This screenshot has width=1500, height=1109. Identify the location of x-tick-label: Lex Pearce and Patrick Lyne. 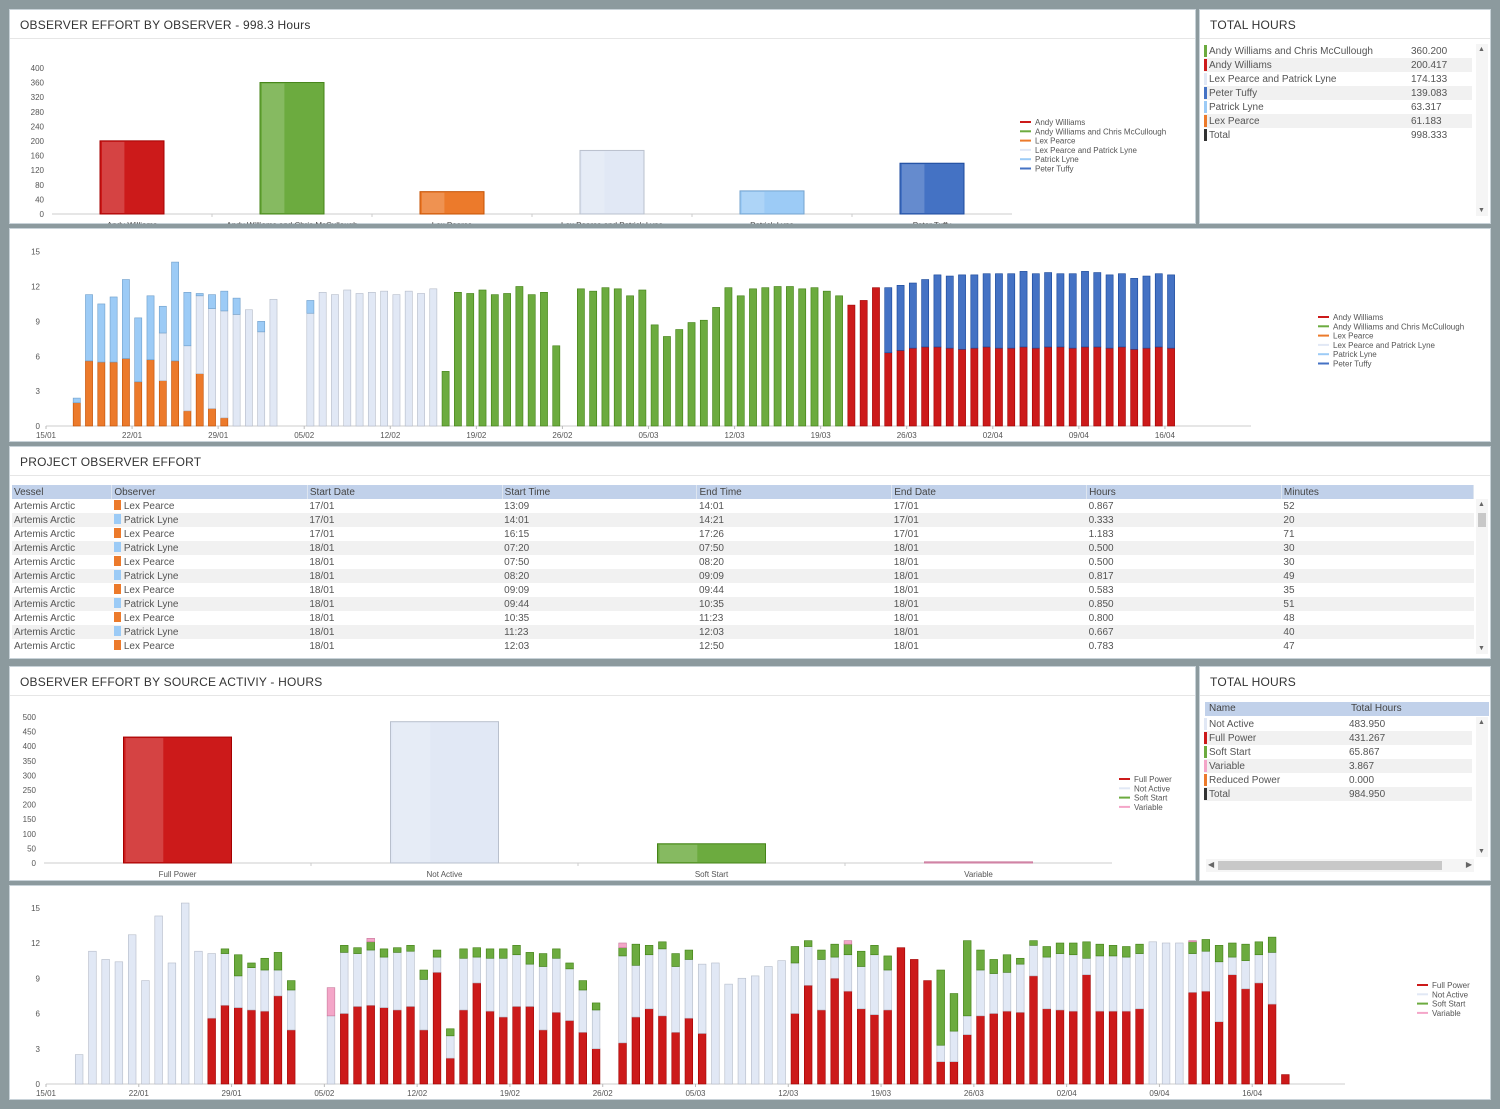
(612, 222).